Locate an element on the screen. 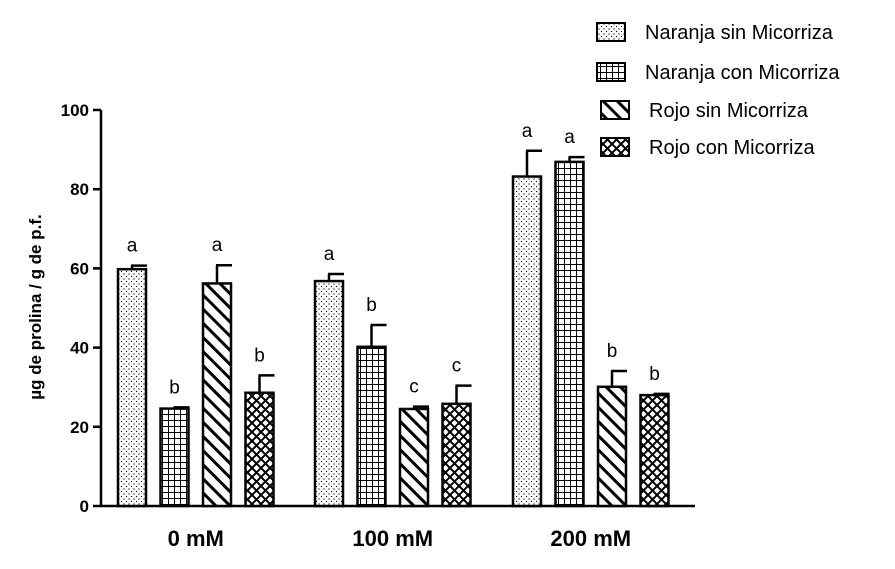 Image resolution: width=895 pixels, height=569 pixels. legend-label: Rojo con Micorriza is located at coordinates (732, 148).